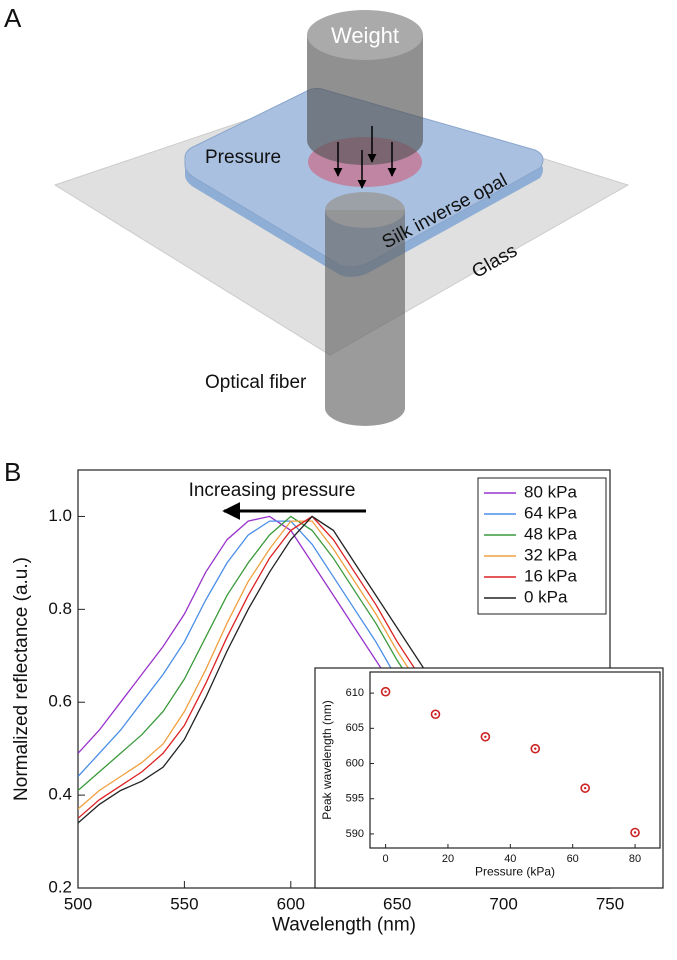  I want to click on y-tick-label: 605, so click(355, 728).